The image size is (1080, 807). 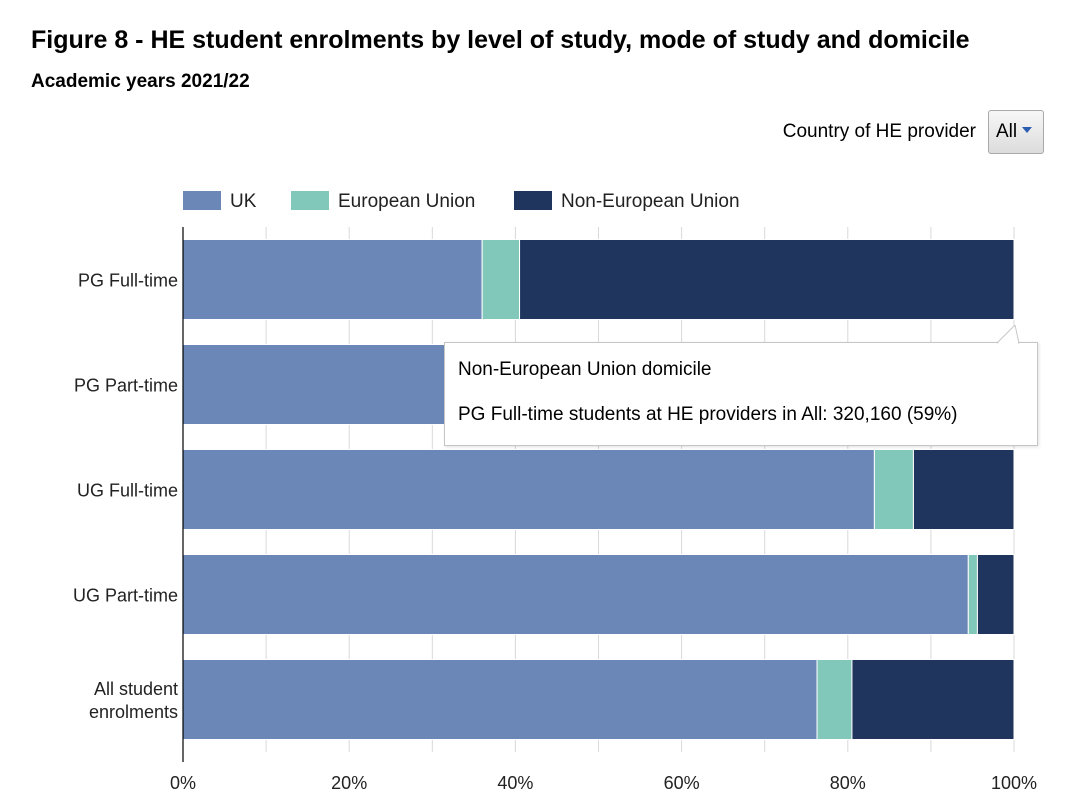 What do you see at coordinates (848, 783) in the screenshot?
I see `x-tick-label: 80%` at bounding box center [848, 783].